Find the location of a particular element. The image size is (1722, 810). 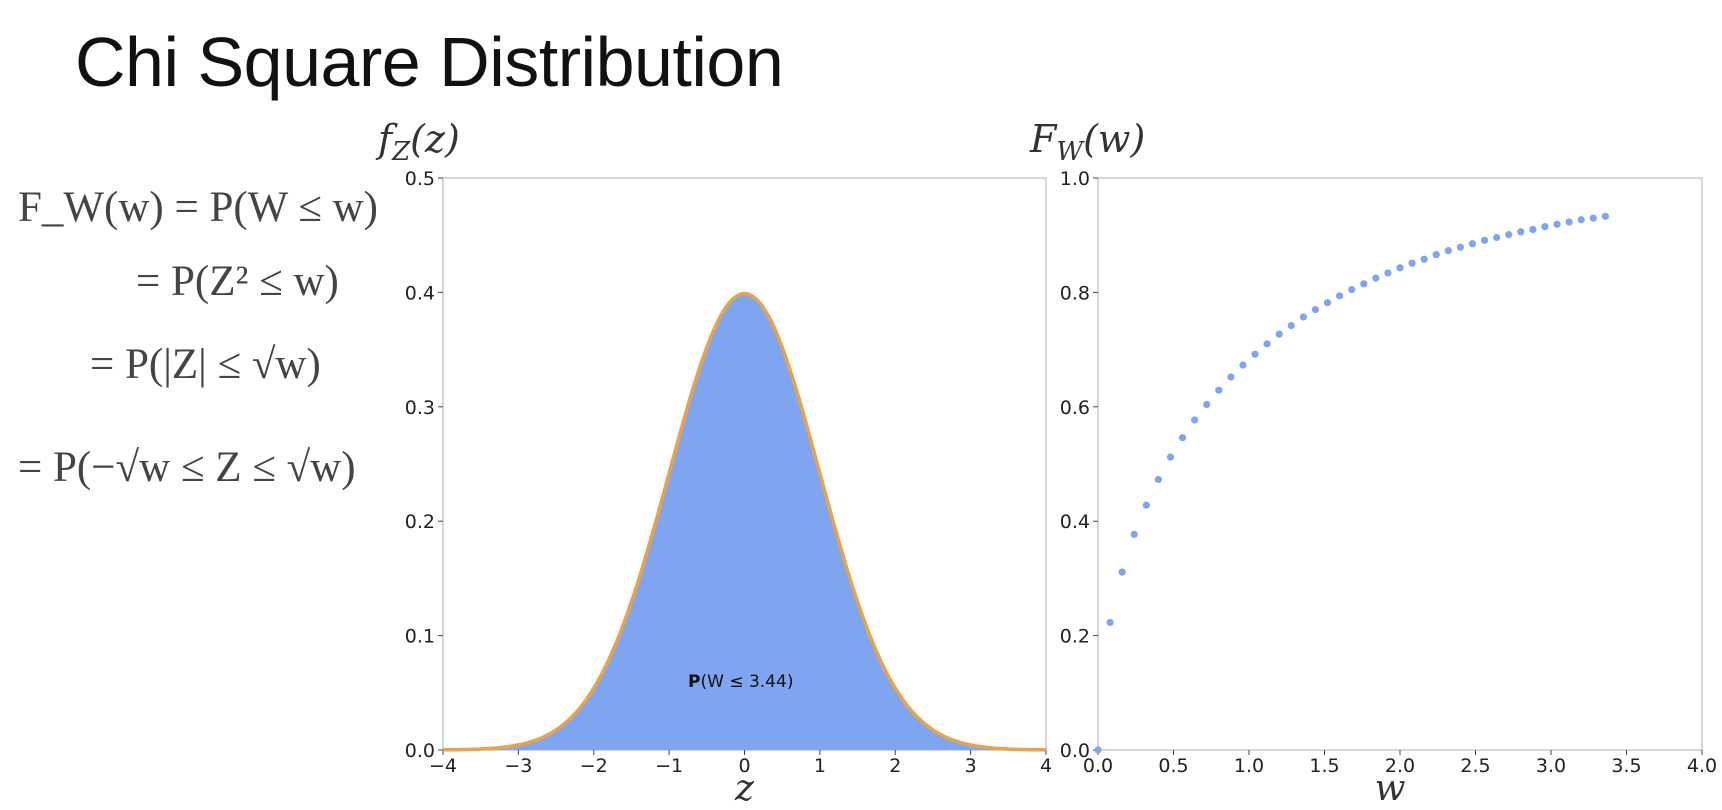

chart2-xtick-label: 2.5 is located at coordinates (1475, 766).